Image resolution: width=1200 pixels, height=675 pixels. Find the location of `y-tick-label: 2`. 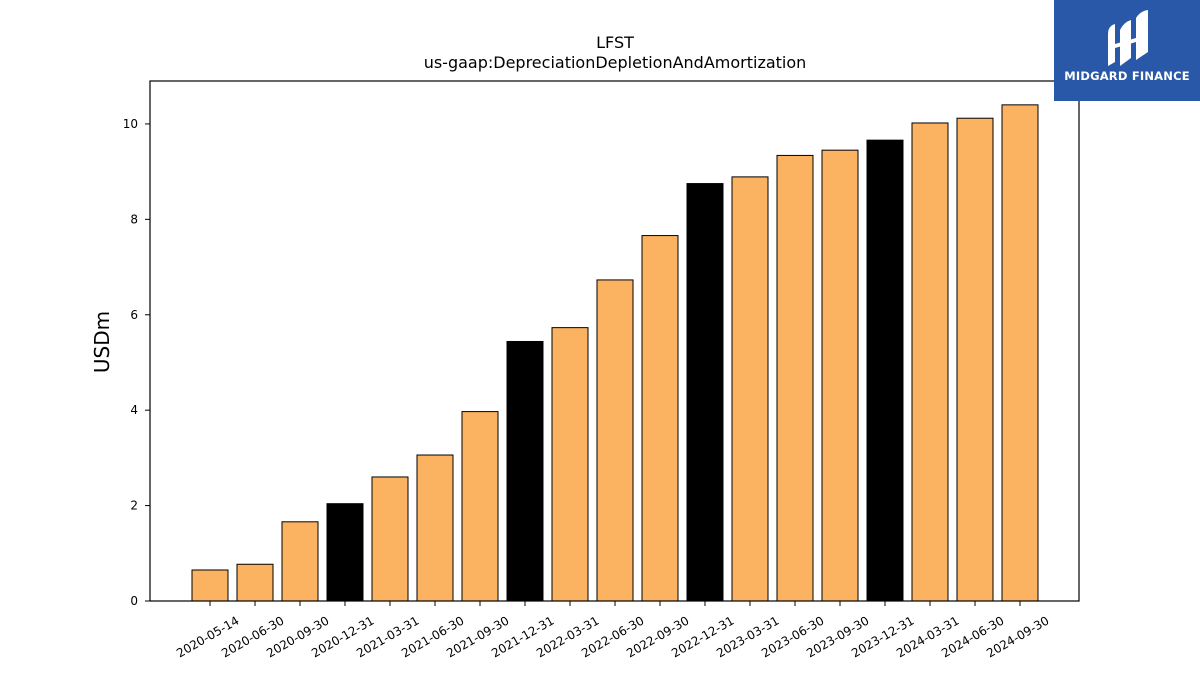

y-tick-label: 2 is located at coordinates (134, 506).